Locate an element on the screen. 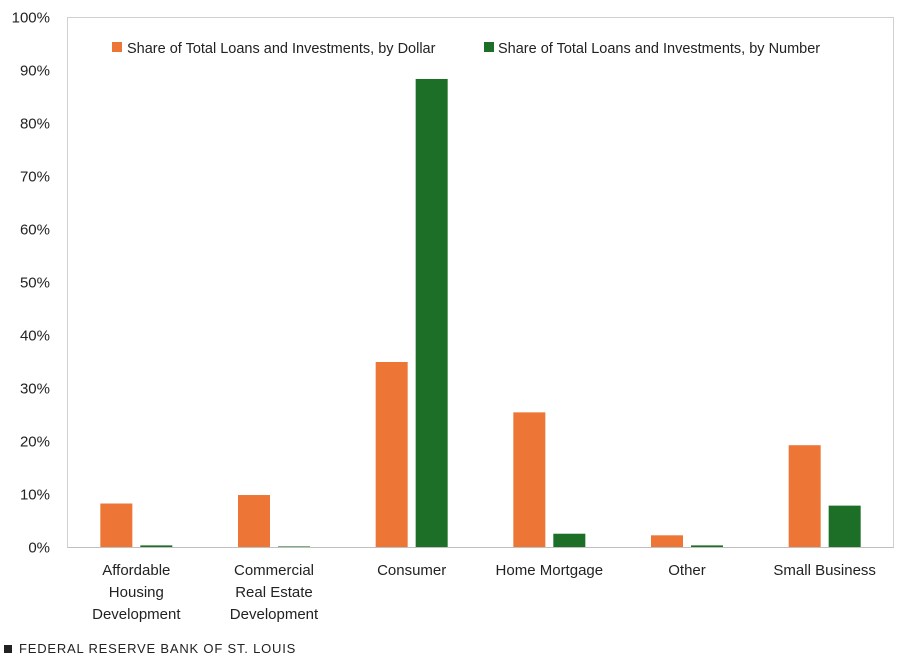 The width and height of the screenshot is (909, 660). x-category-label: Consumer is located at coordinates (411, 570).